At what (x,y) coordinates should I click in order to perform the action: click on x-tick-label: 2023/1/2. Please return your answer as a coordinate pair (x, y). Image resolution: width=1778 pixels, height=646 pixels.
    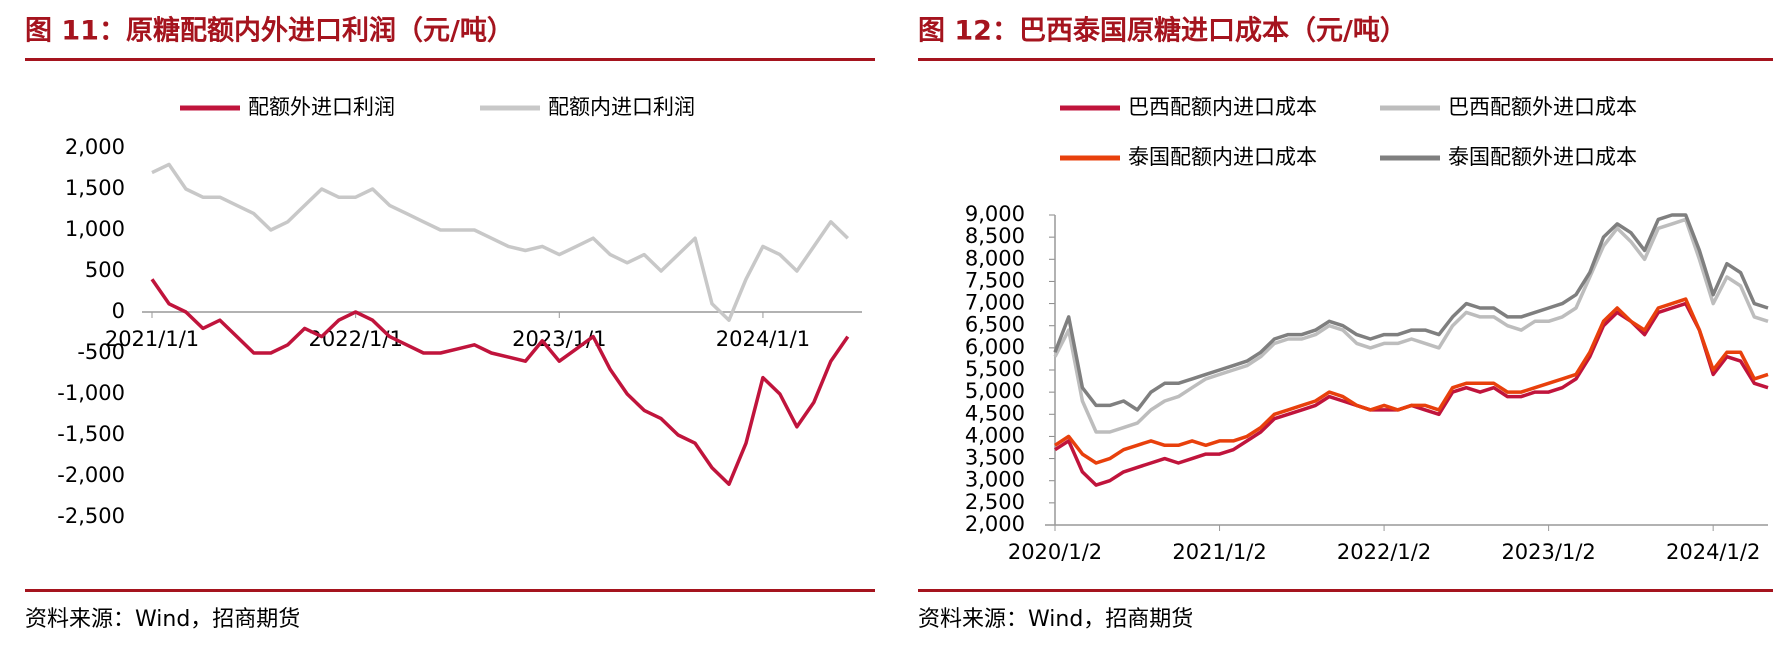
    Looking at the image, I should click on (1548, 552).